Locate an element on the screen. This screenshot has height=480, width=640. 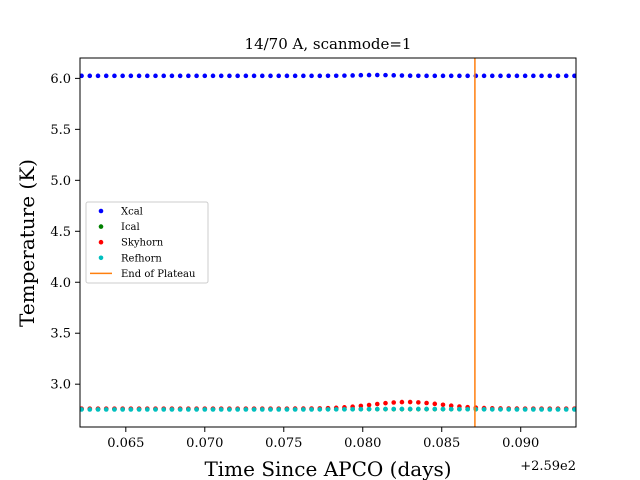
x-offset-label: +2.59e2 is located at coordinates (548, 466).